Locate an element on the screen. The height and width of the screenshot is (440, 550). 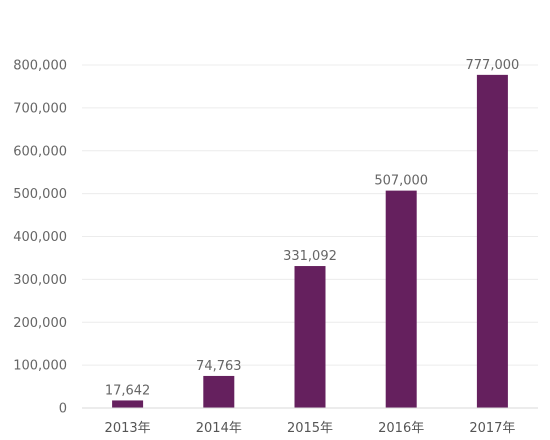
y-tick-label: 300,000 is located at coordinates (40, 280).